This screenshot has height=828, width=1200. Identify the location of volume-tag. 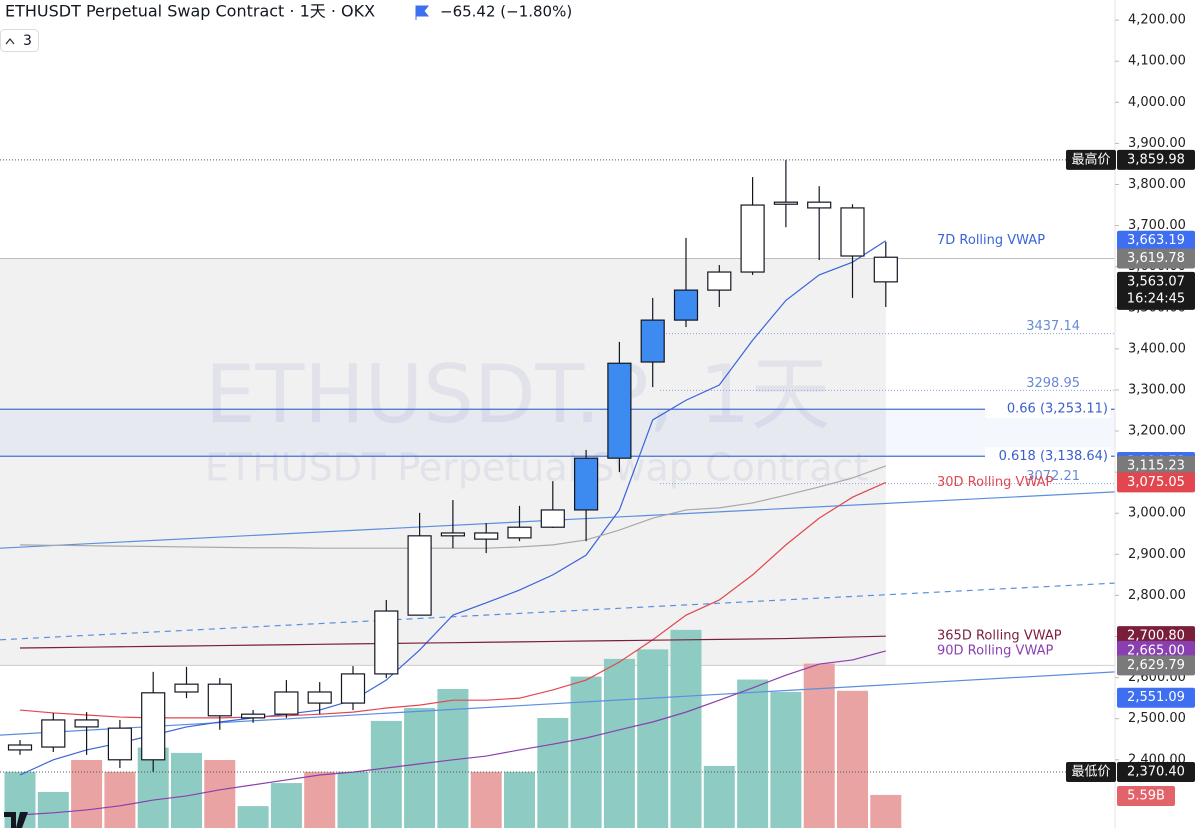
(1146, 795).